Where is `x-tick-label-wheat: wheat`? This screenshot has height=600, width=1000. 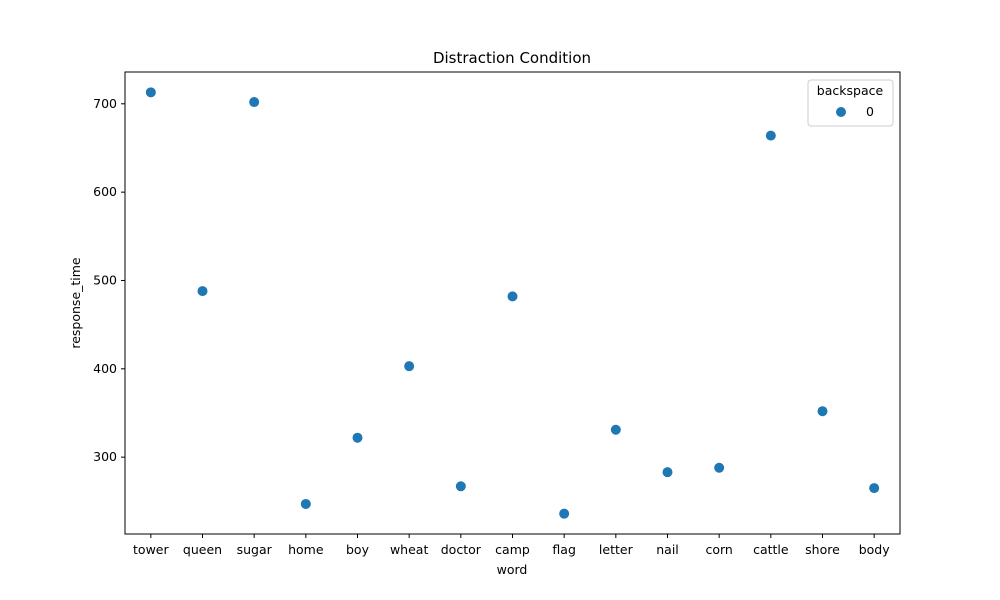
x-tick-label-wheat: wheat is located at coordinates (409, 549).